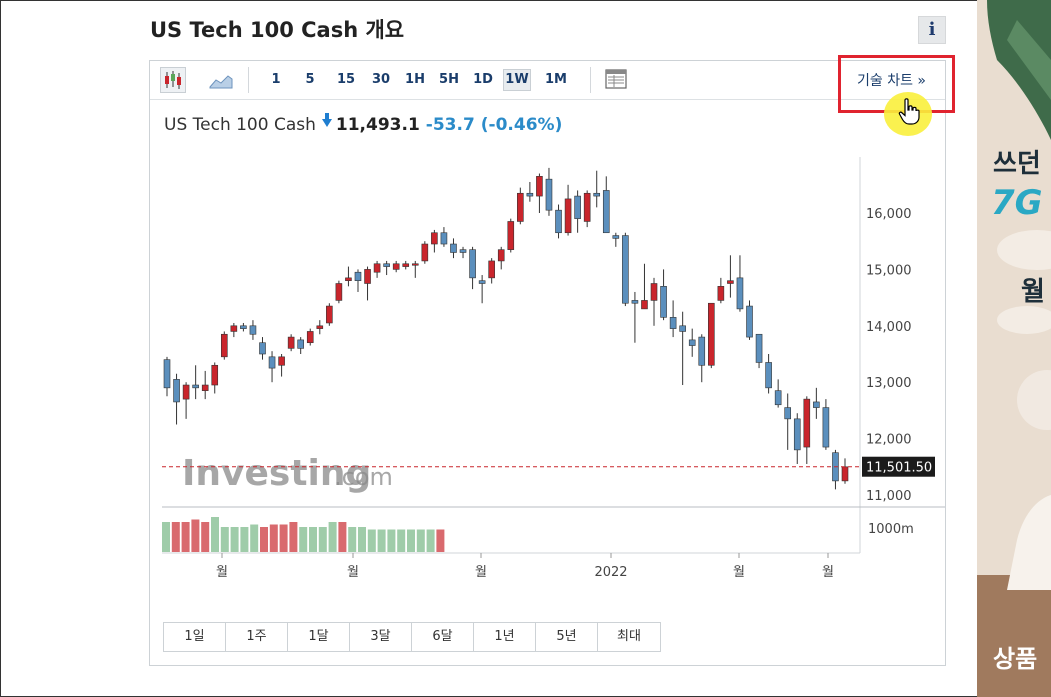  Describe the element at coordinates (629, 636) in the screenshot. I see `range-button-7: 최대` at that location.